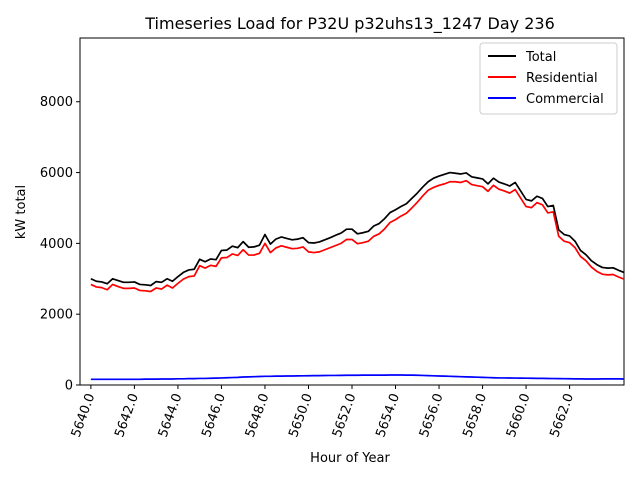  Describe the element at coordinates (56, 315) in the screenshot. I see `y-tick-label: 2000` at that location.